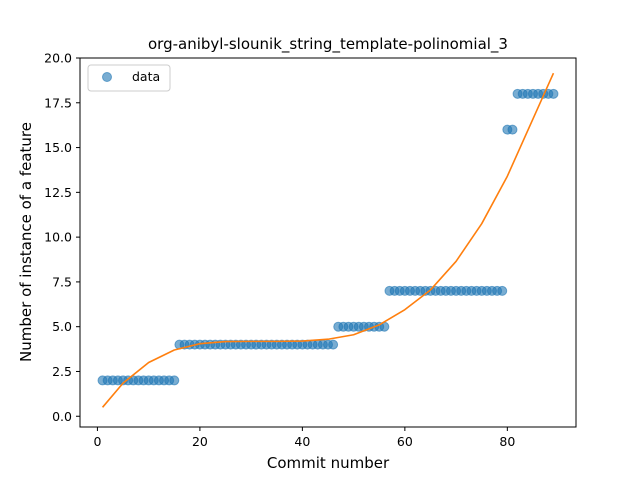 The width and height of the screenshot is (640, 480). Describe the element at coordinates (58, 192) in the screenshot. I see `y-tick-label: 12.5` at that location.